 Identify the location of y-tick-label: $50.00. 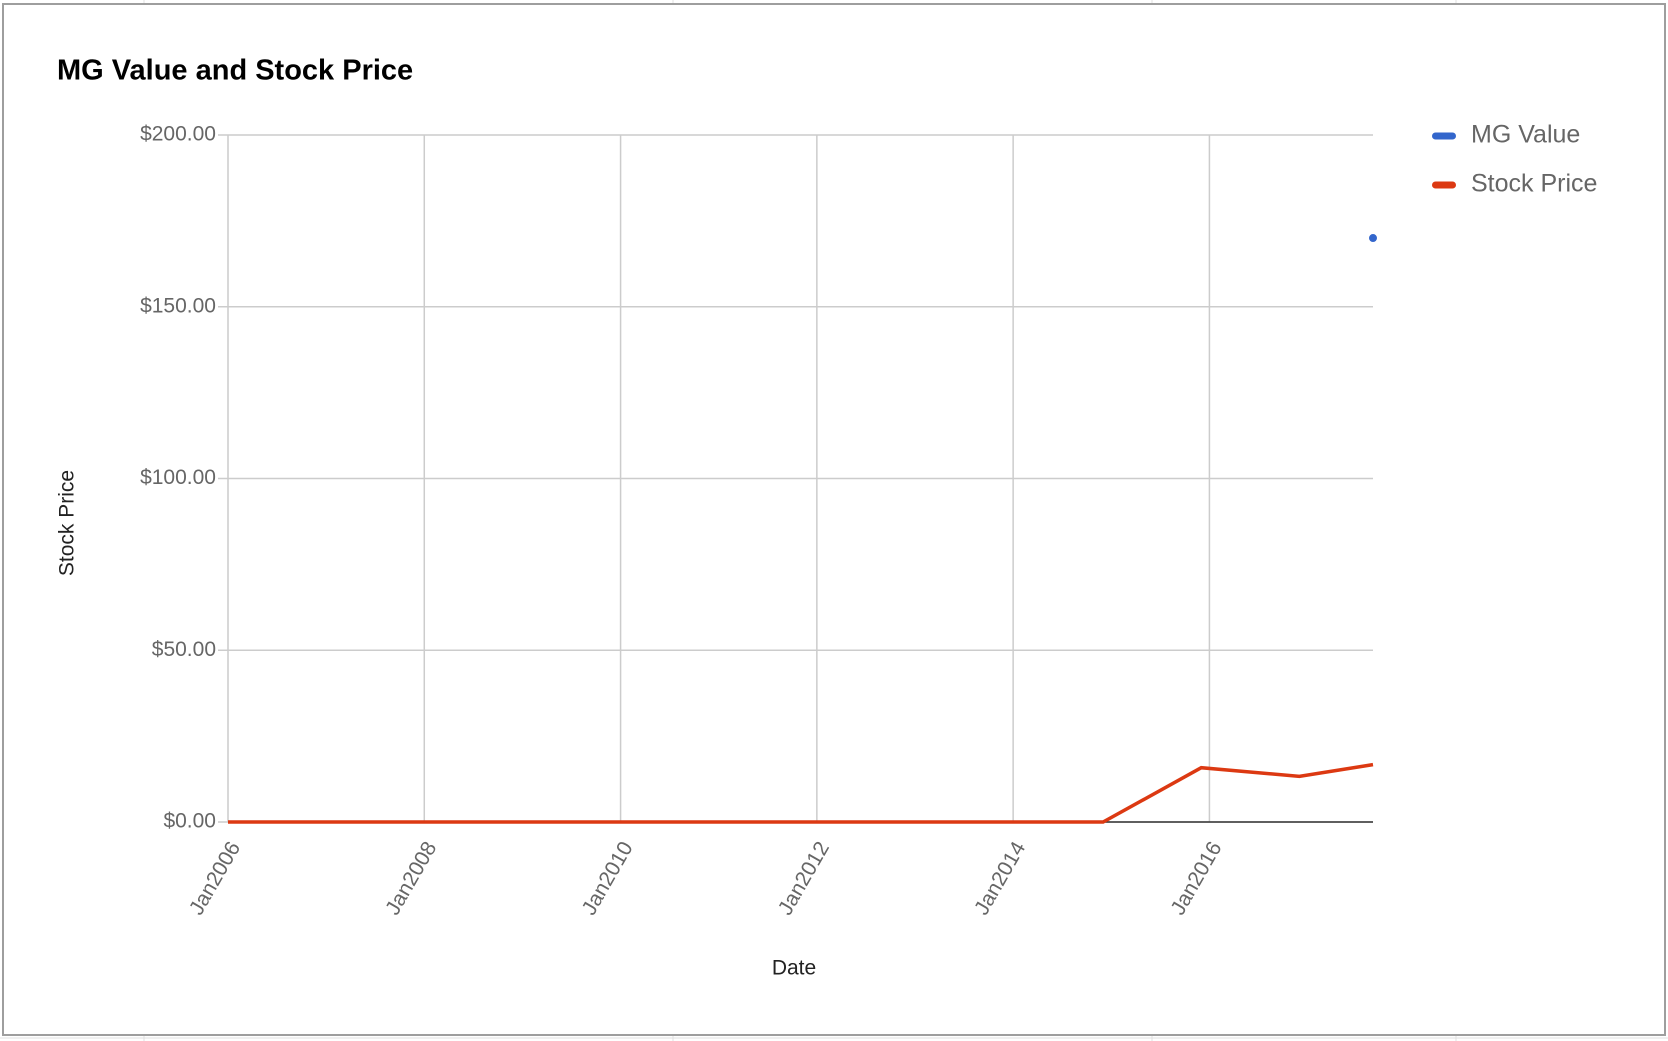
(184, 649).